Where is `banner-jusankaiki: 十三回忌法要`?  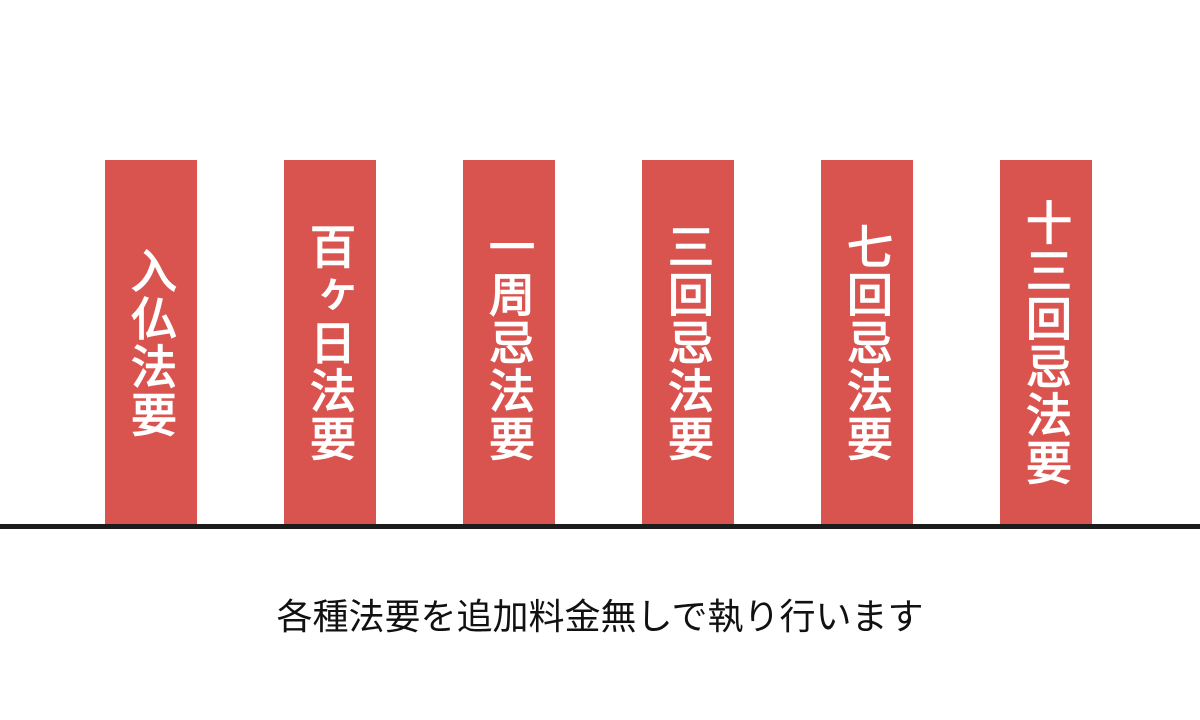 banner-jusankaiki: 十三回忌法要 is located at coordinates (1046, 342).